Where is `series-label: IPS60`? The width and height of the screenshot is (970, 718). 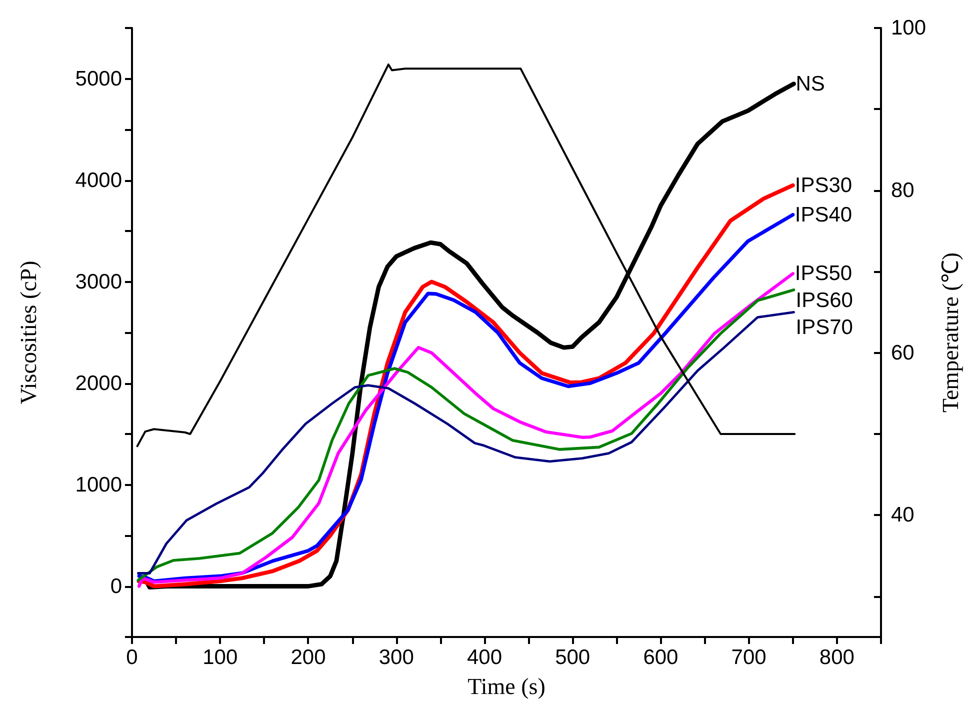 series-label: IPS60 is located at coordinates (824, 300).